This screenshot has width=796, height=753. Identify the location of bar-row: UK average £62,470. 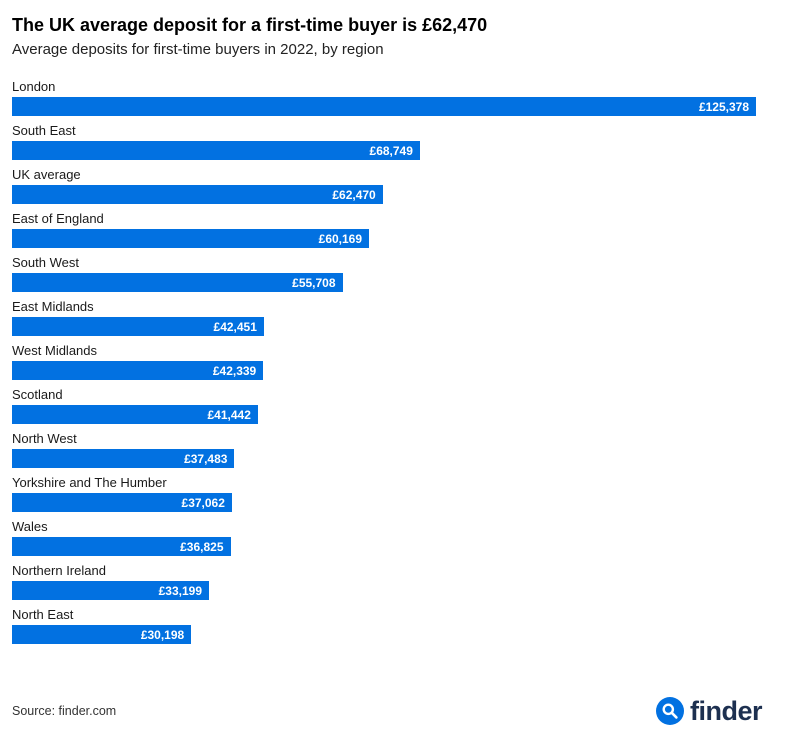
(384, 185).